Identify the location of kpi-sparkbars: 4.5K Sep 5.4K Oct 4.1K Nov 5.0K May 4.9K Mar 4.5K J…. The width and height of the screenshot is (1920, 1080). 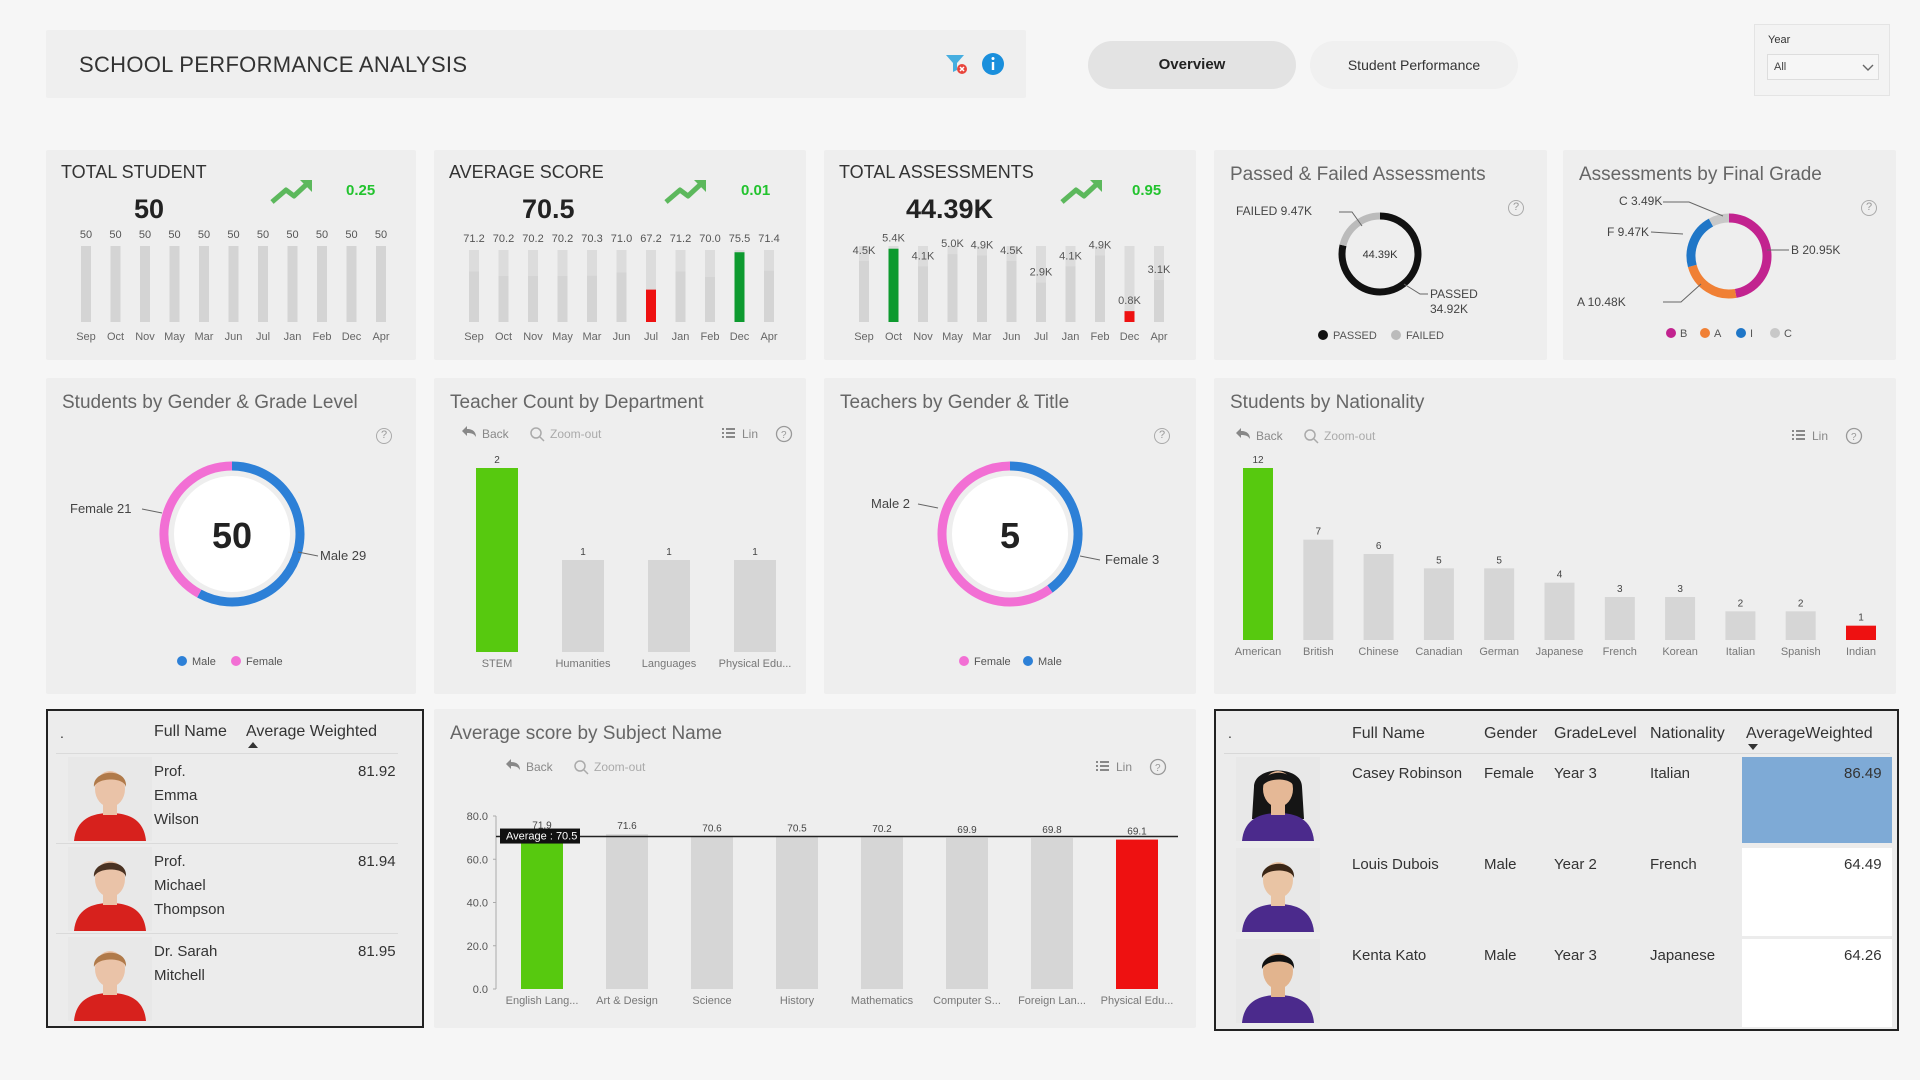
(1012, 288).